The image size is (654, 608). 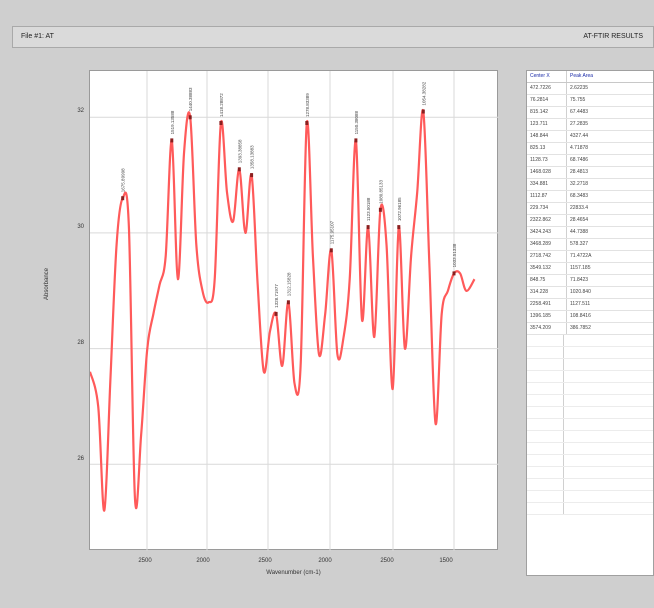 I want to click on table-row: 3574.209 386.7852, so click(x=590, y=329).